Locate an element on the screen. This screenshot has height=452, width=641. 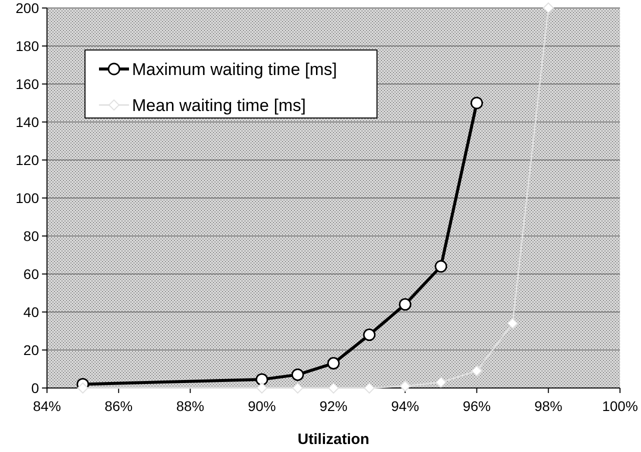
y-tick-label: 20 is located at coordinates (31, 350).